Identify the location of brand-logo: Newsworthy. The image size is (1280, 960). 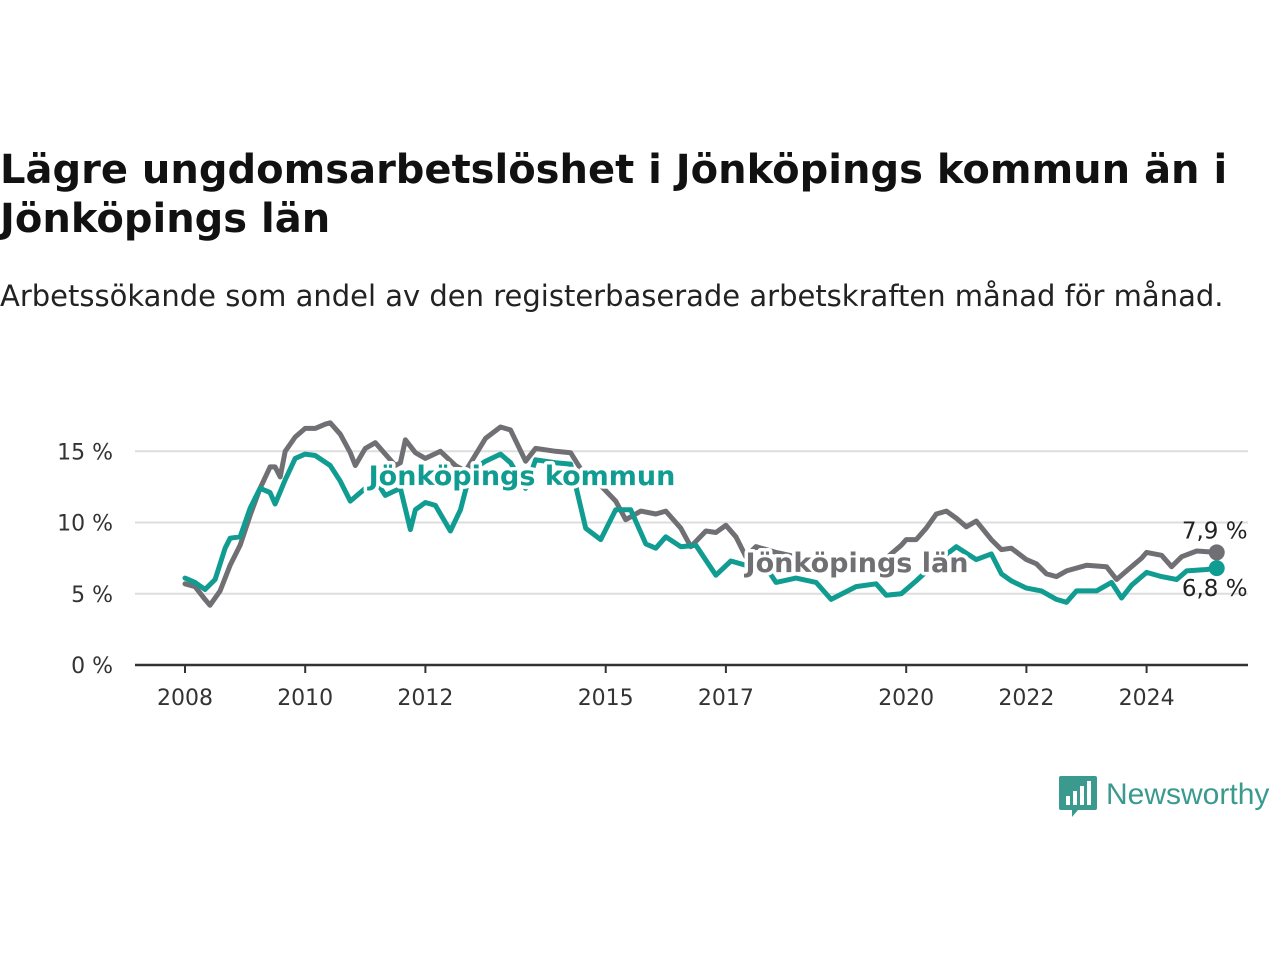
(1163, 795).